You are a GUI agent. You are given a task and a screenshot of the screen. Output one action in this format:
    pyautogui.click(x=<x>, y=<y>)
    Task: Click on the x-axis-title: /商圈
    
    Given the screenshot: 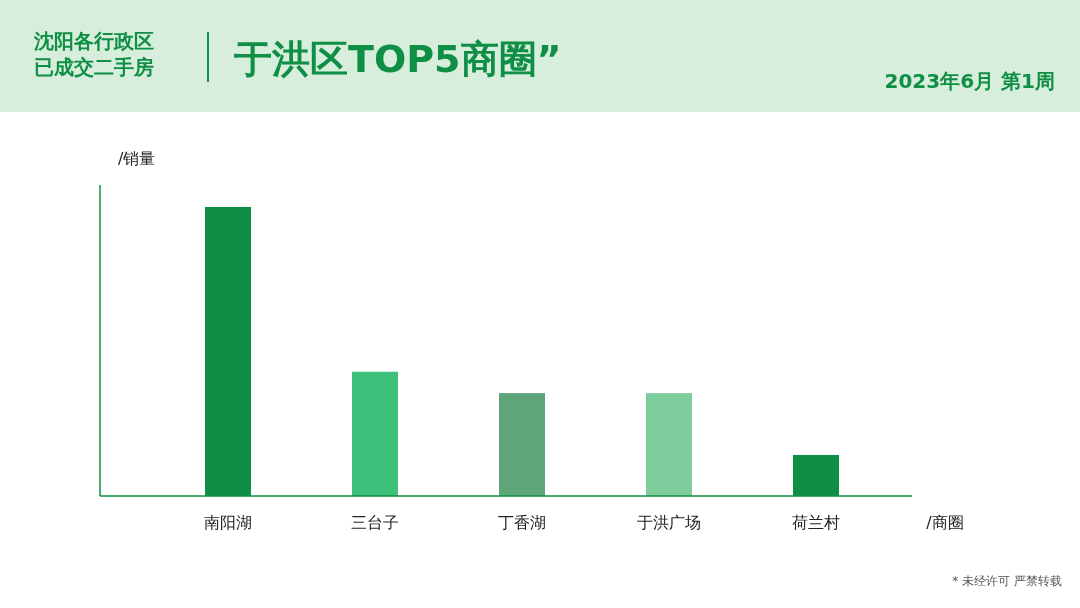 What is the action you would take?
    pyautogui.click(x=945, y=522)
    